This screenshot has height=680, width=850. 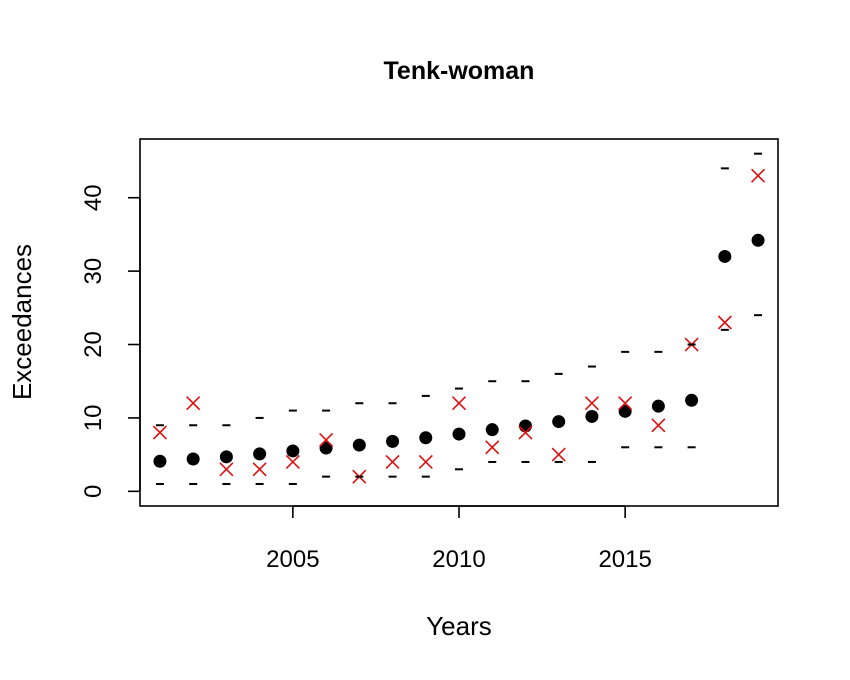 I want to click on y-tick-label: 20, so click(x=93, y=344).